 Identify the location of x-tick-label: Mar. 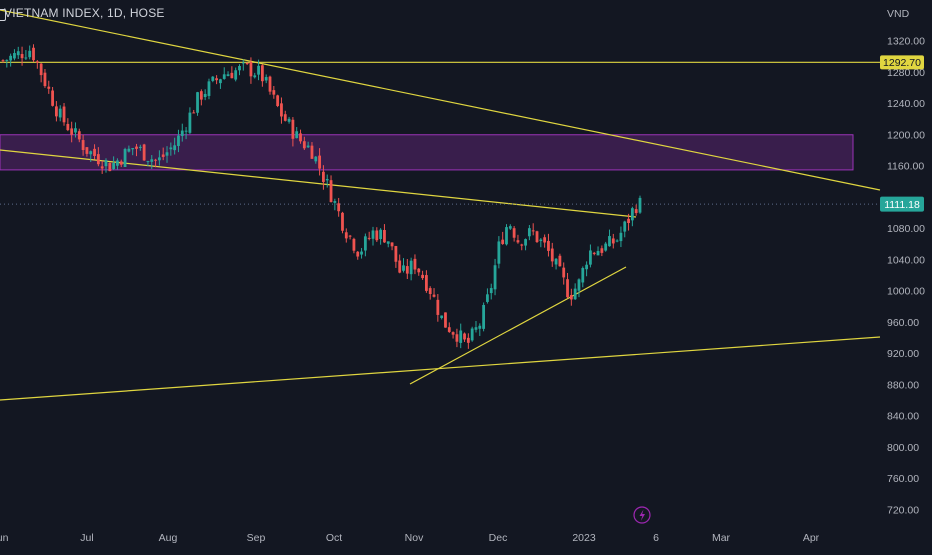
(721, 538).